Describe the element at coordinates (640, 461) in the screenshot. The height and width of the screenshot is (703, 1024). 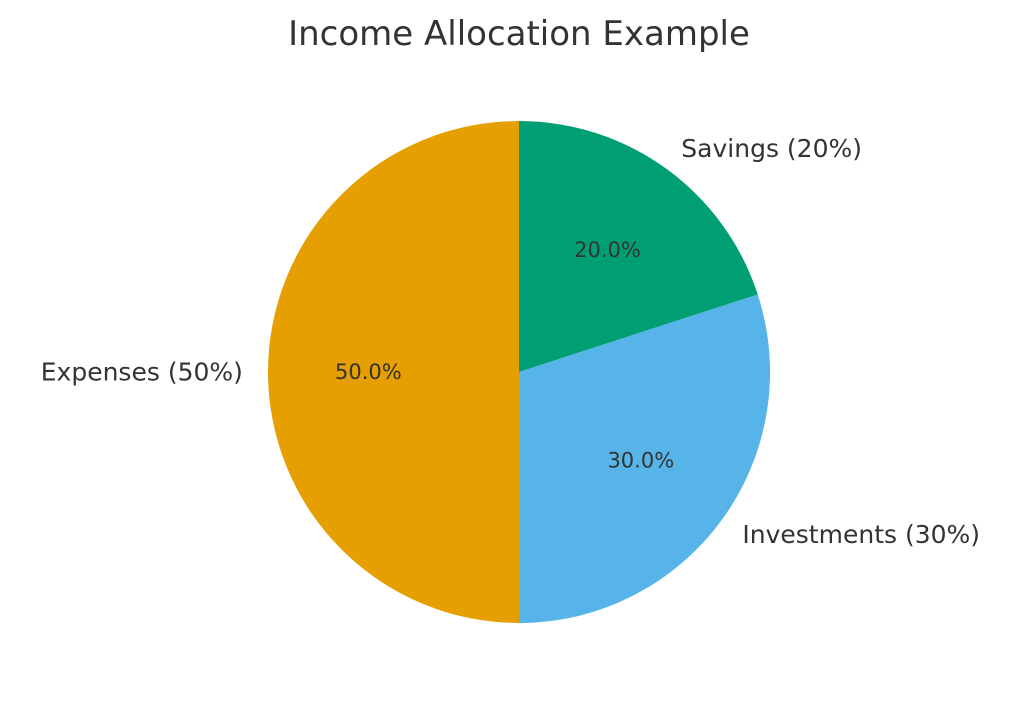
I see `pct-label-investments: 30.0%` at that location.